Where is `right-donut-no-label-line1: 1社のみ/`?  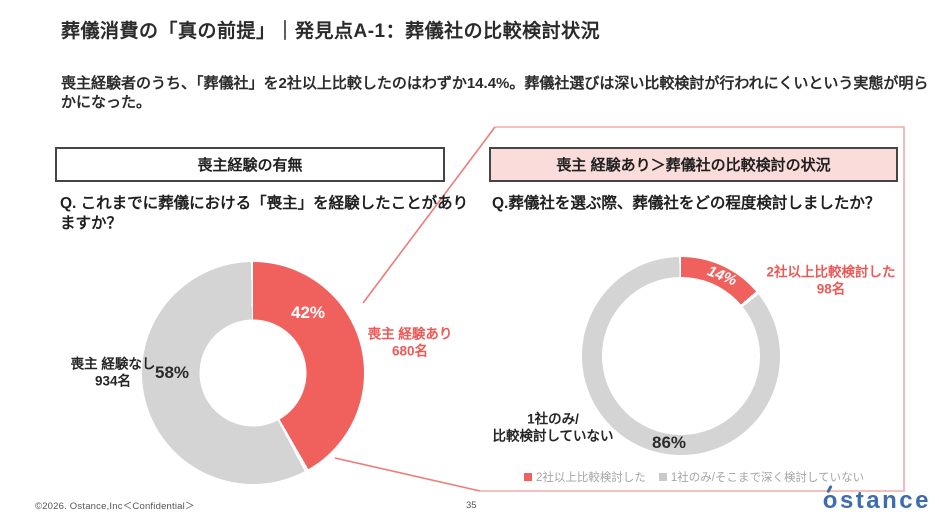
right-donut-no-label-line1: 1社のみ/ is located at coordinates (553, 419).